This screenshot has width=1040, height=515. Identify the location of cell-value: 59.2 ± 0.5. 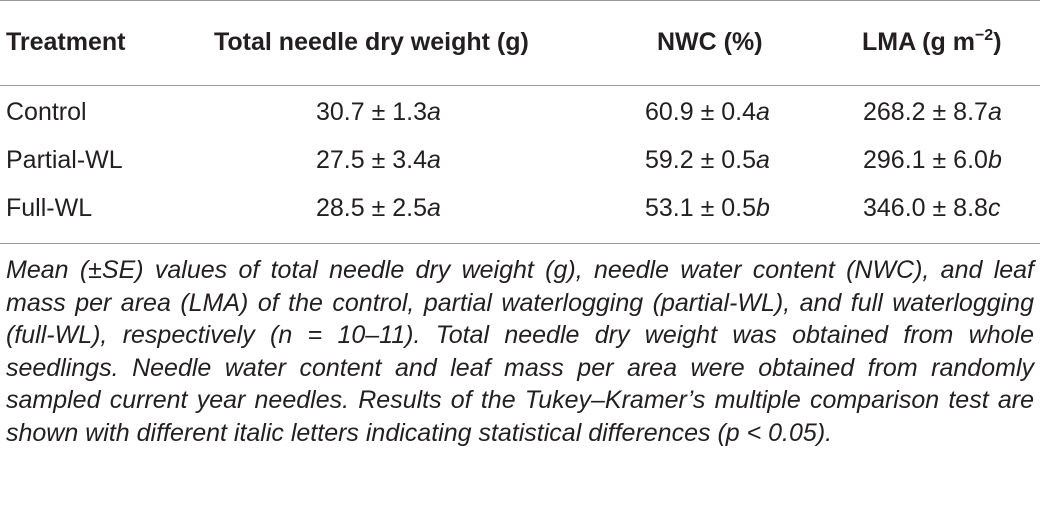
(701, 160).